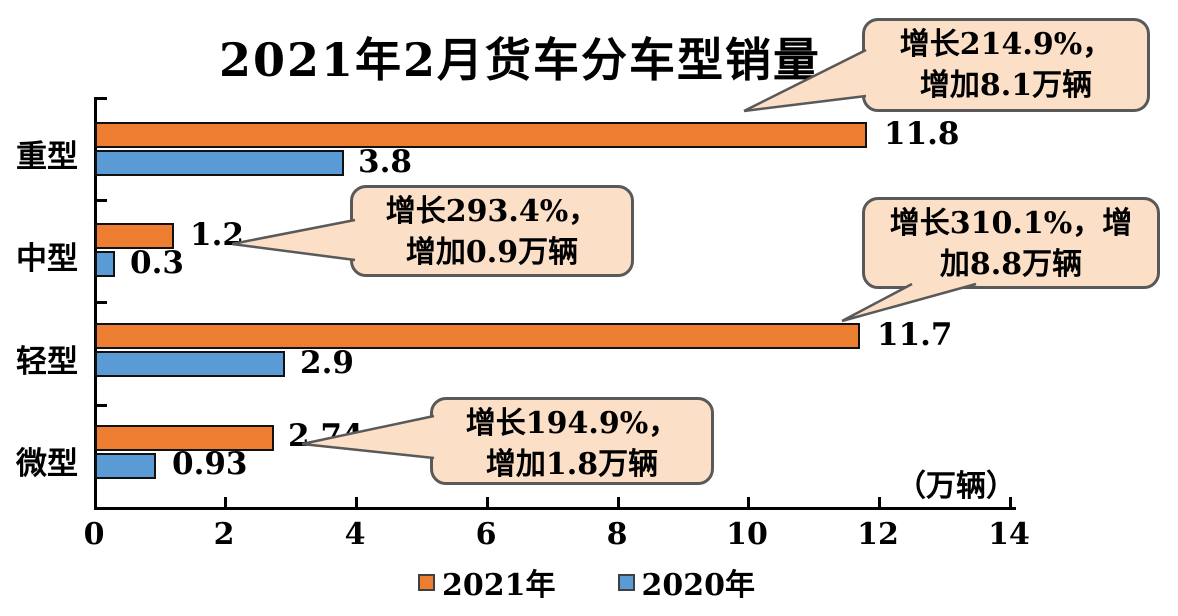 The height and width of the screenshot is (616, 1178). What do you see at coordinates (520, 60) in the screenshot?
I see `chart-title: 2021年2月货车分车型销量` at bounding box center [520, 60].